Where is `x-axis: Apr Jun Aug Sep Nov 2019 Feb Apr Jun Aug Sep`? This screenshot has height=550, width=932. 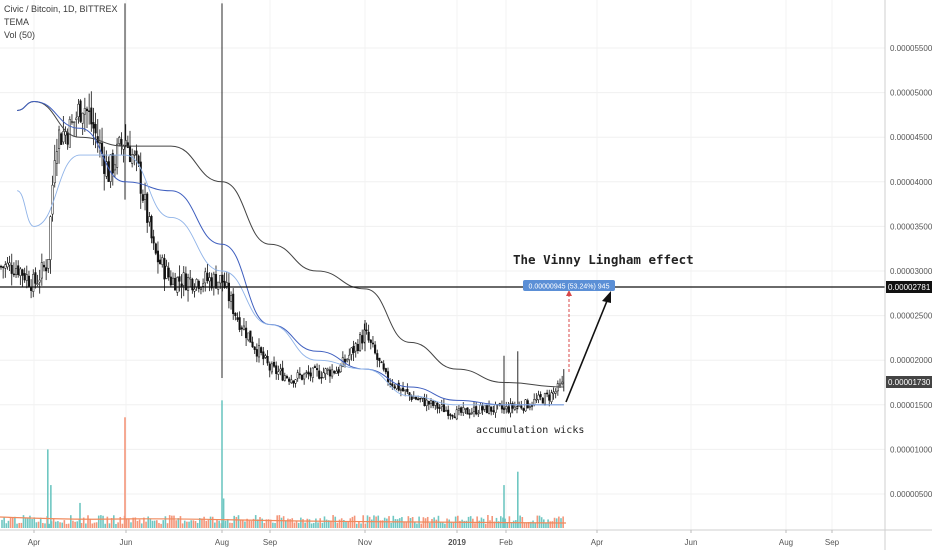 x-axis: Apr Jun Aug Sep Nov 2019 Feb Apr Jun Aug Sep is located at coordinates (434, 538).